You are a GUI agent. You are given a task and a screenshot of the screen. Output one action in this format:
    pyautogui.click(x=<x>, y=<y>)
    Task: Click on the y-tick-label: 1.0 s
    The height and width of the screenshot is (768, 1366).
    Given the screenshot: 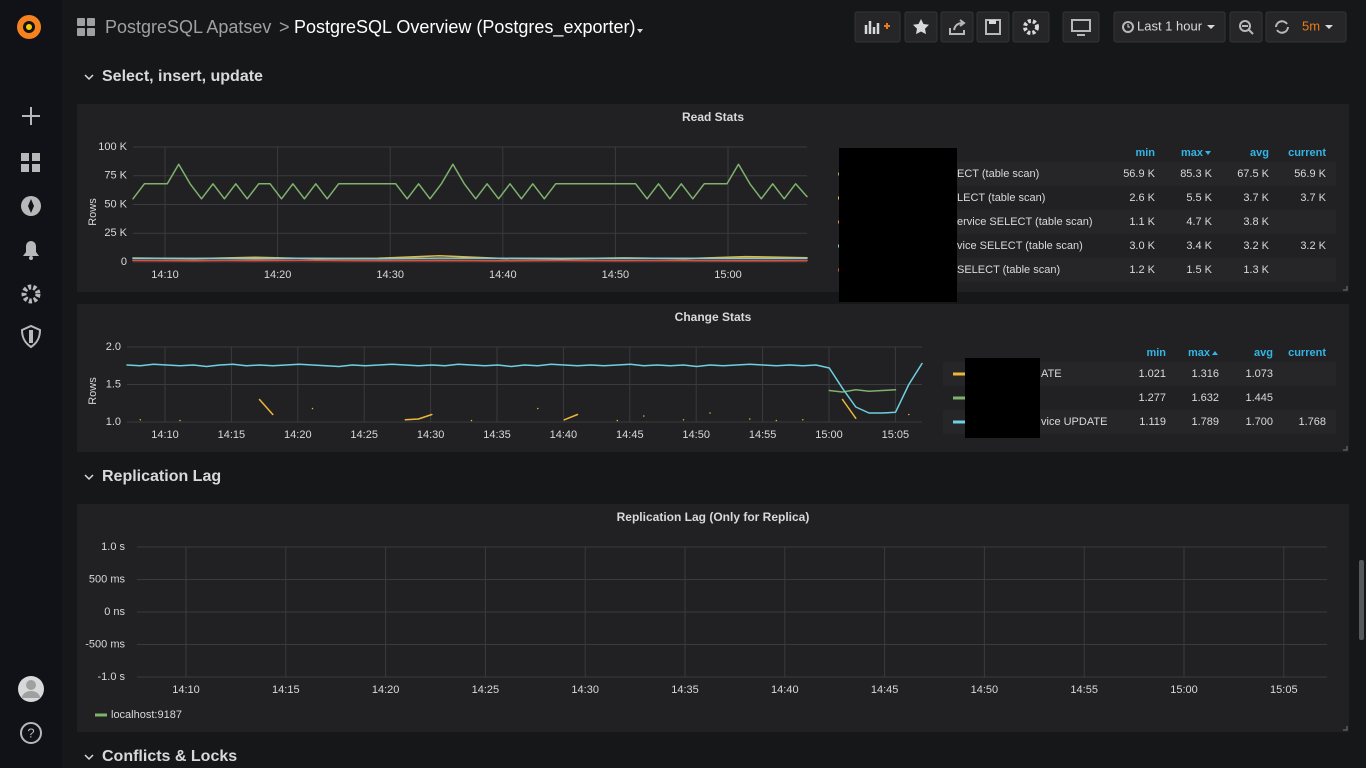 What is the action you would take?
    pyautogui.click(x=113, y=547)
    